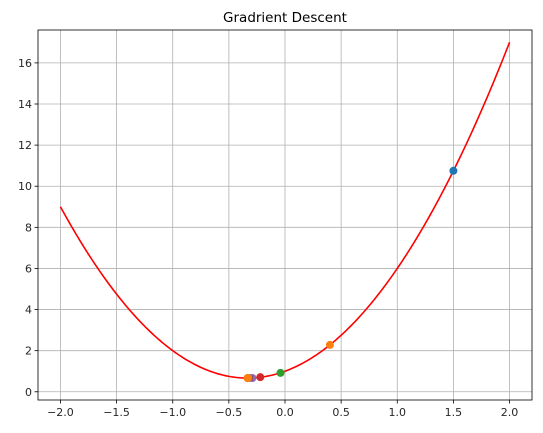 Image resolution: width=543 pixels, height=433 pixels. What do you see at coordinates (25, 186) in the screenshot?
I see `y-tick-label: 10` at bounding box center [25, 186].